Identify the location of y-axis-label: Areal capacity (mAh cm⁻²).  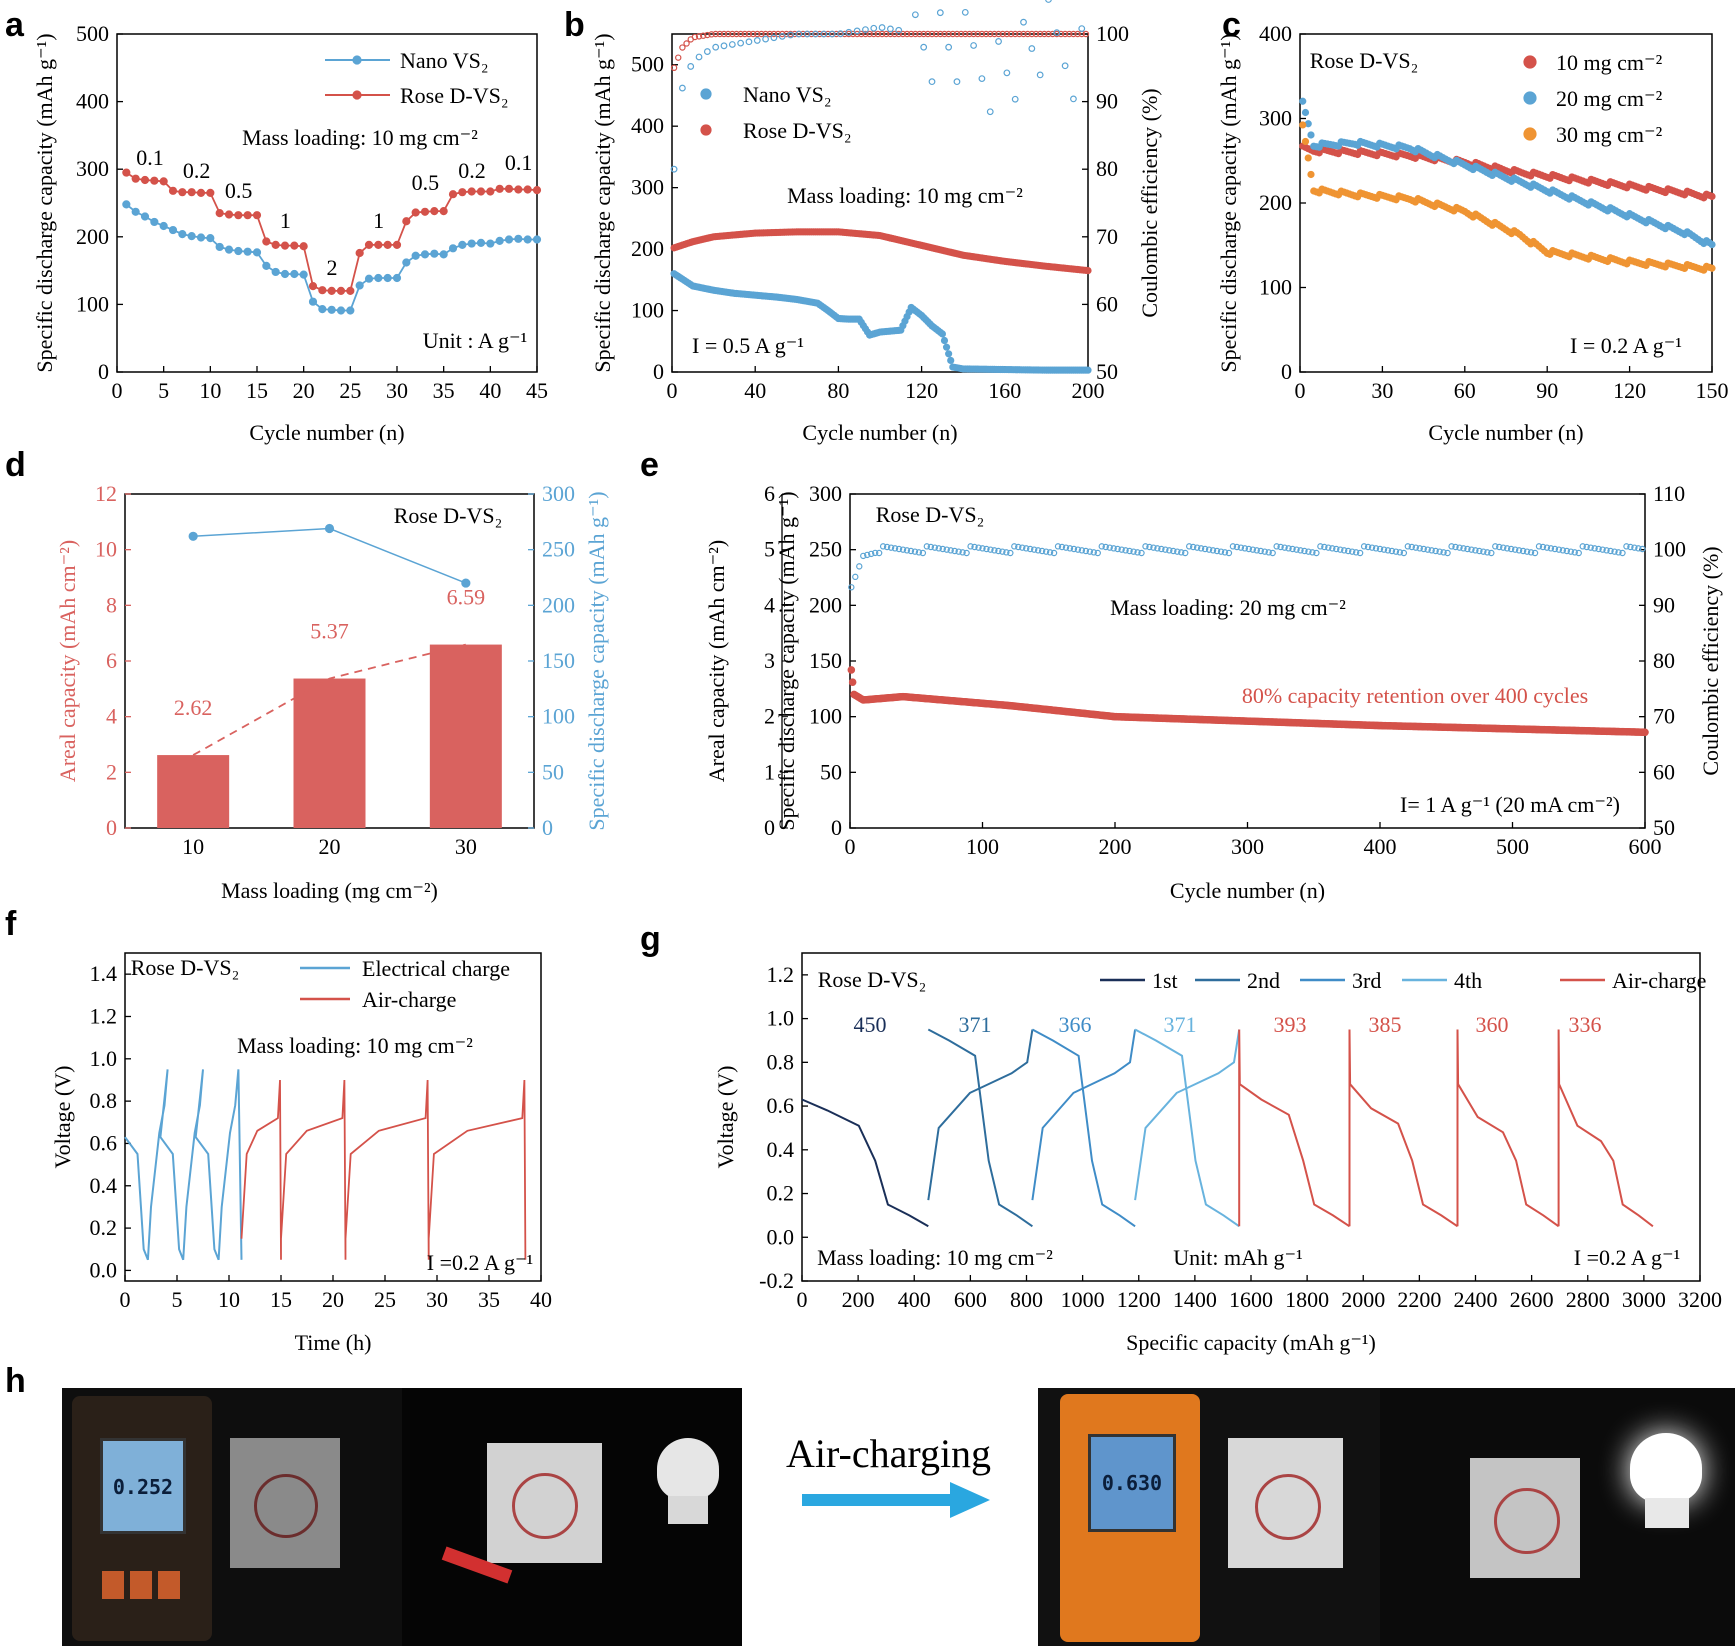
(67, 661).